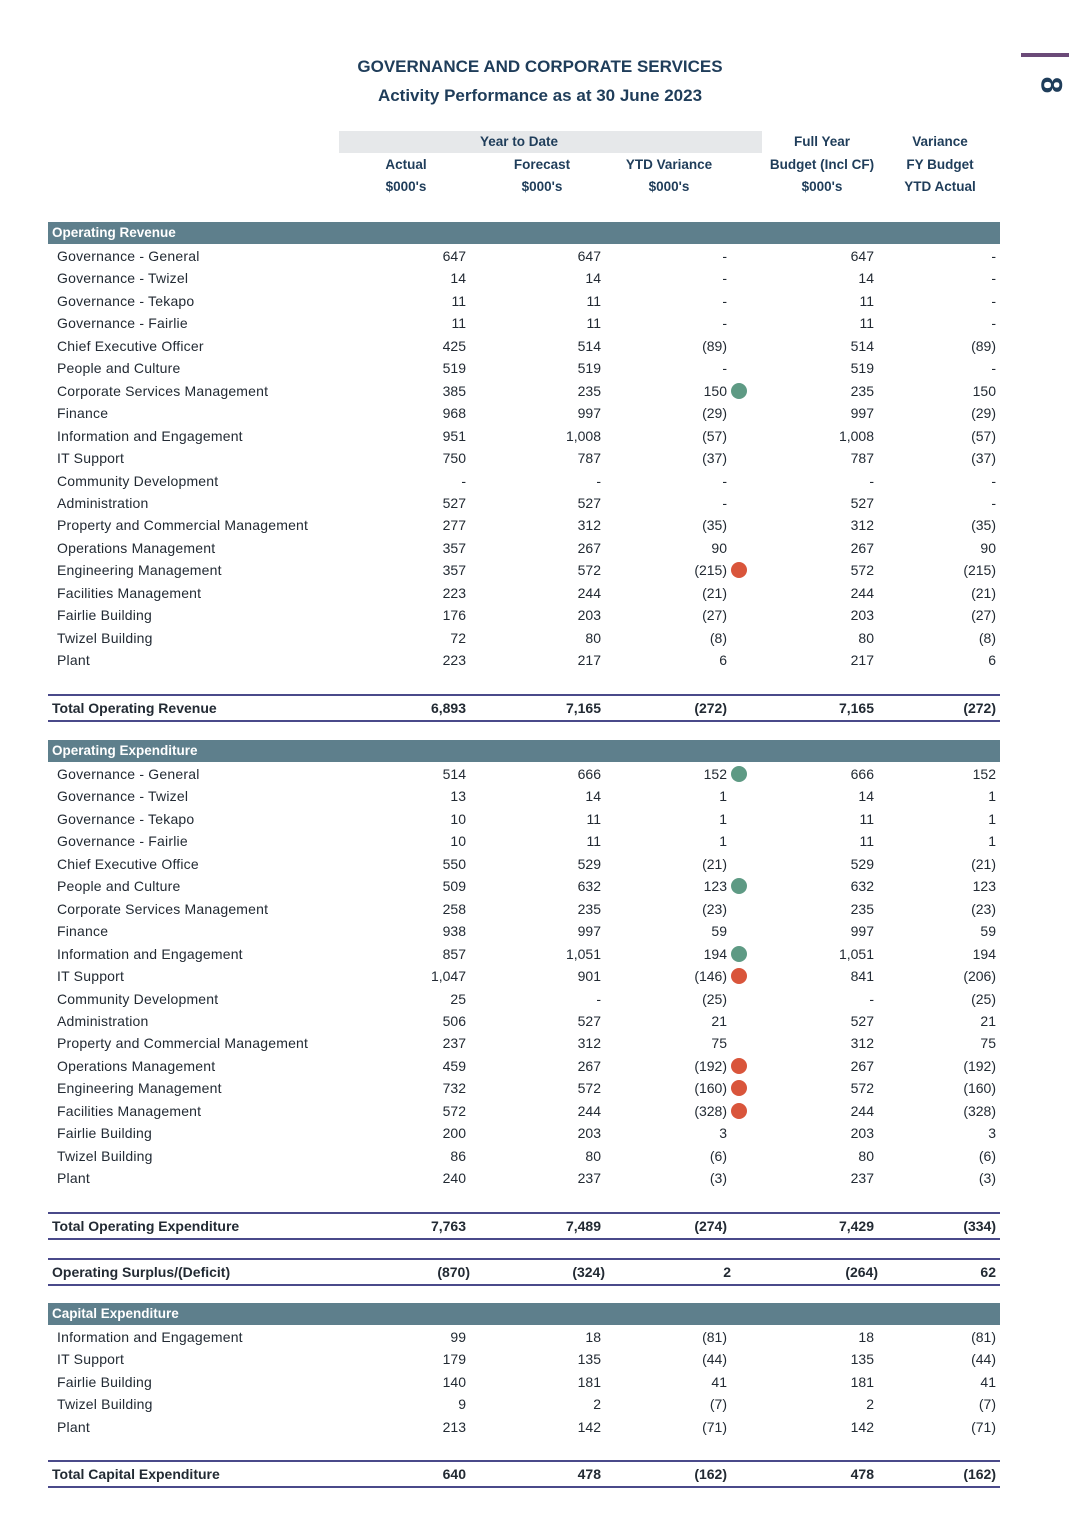  I want to click on table-row: Twizel Building 86 80 (6) 80 (6), so click(524, 1156).